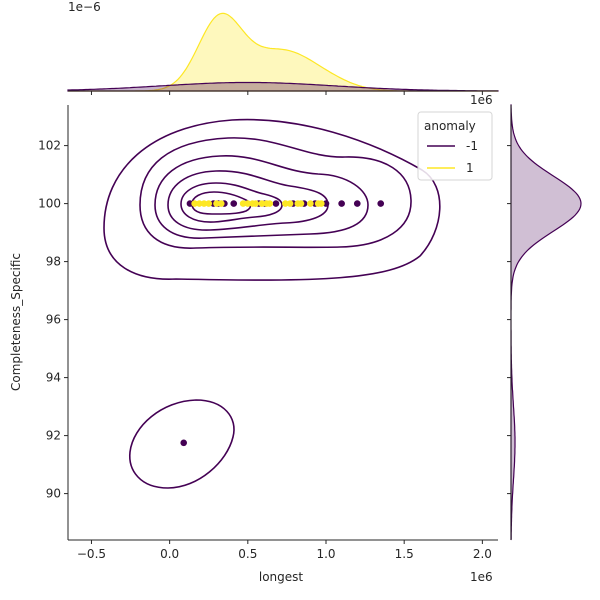 The image size is (600, 600). I want to click on x-axis-label: longest, so click(281, 577).